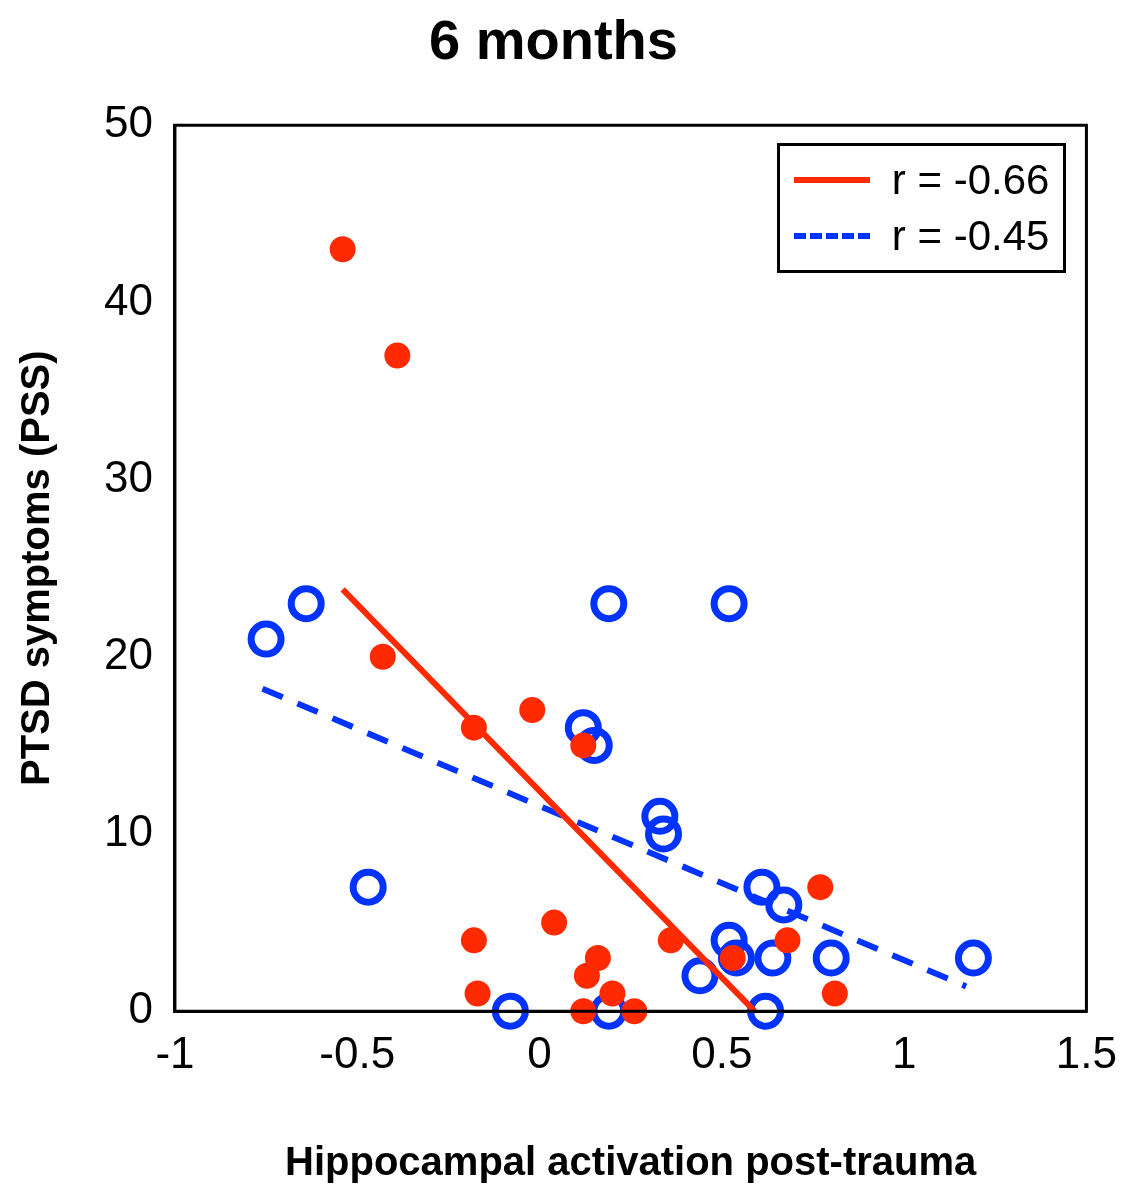  What do you see at coordinates (553, 40) in the screenshot?
I see `chart-title: 6 months` at bounding box center [553, 40].